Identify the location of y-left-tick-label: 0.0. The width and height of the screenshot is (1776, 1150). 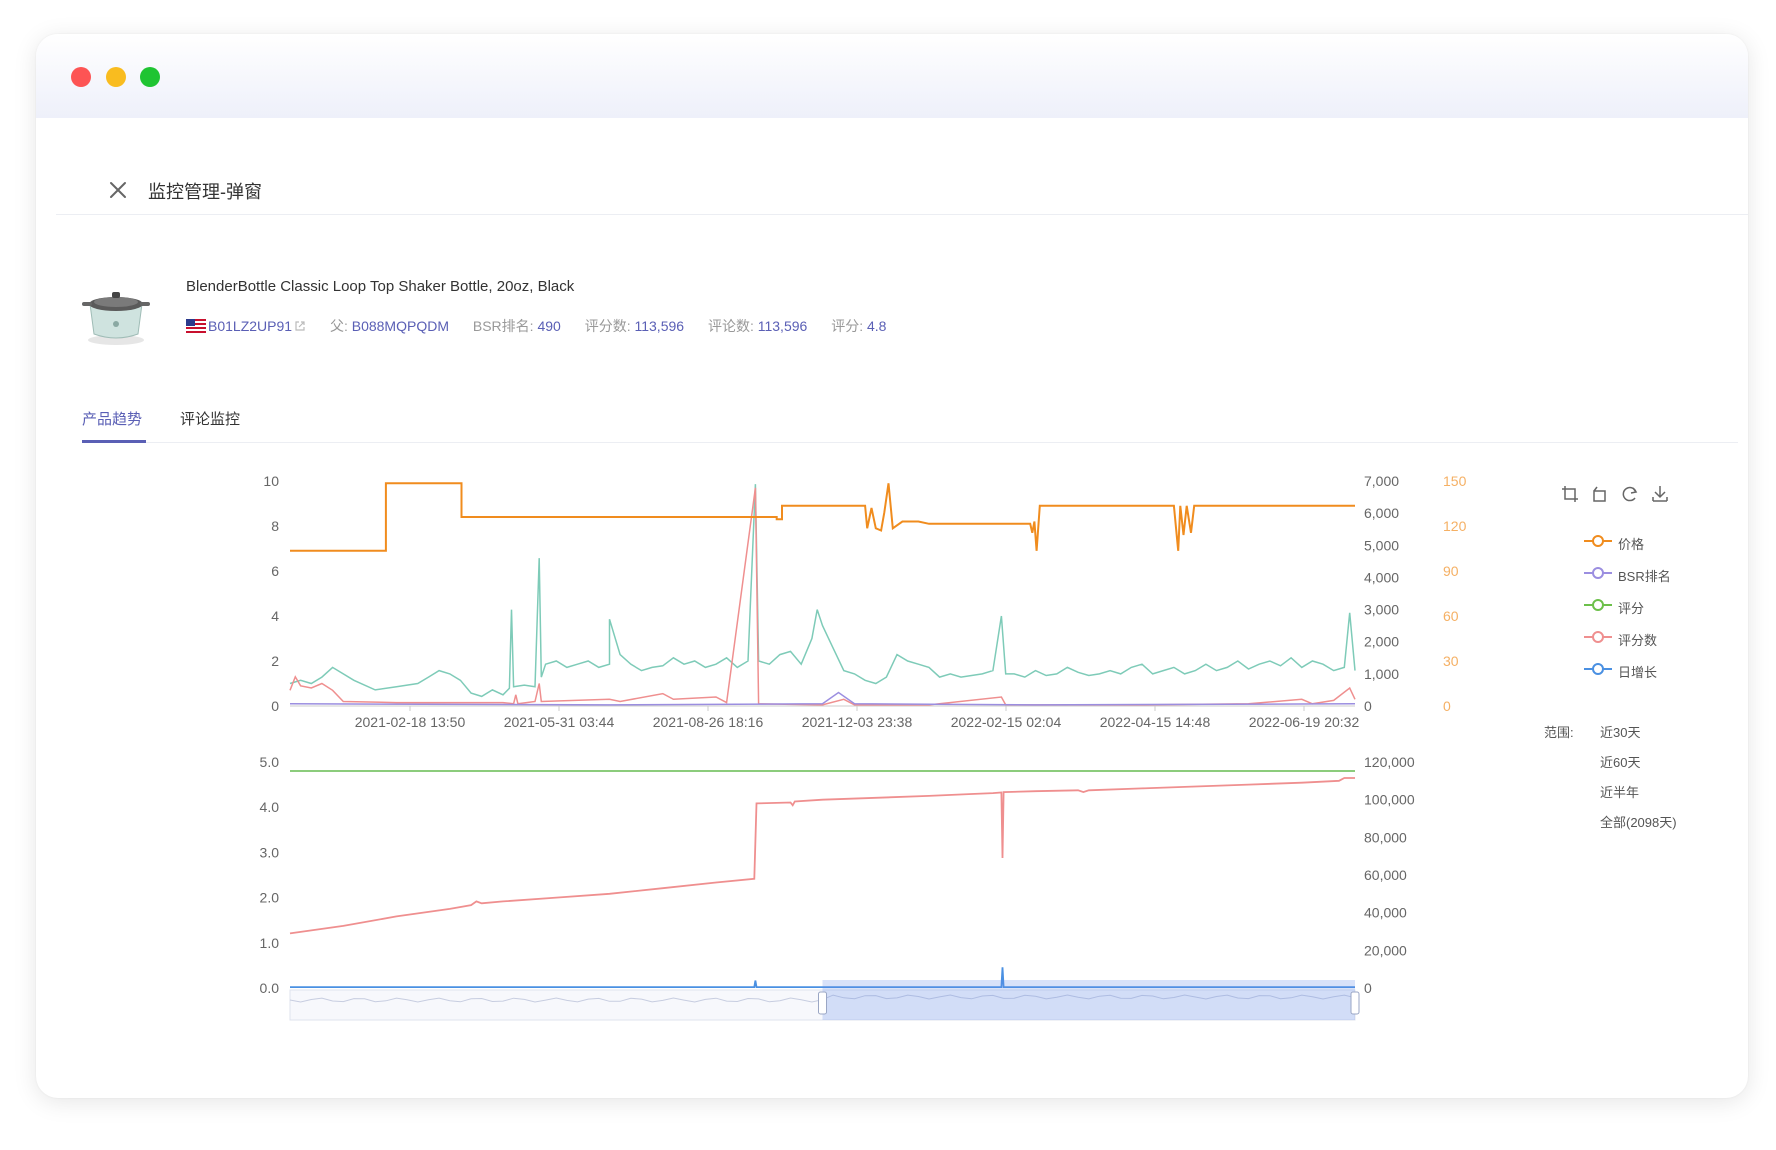
(270, 988).